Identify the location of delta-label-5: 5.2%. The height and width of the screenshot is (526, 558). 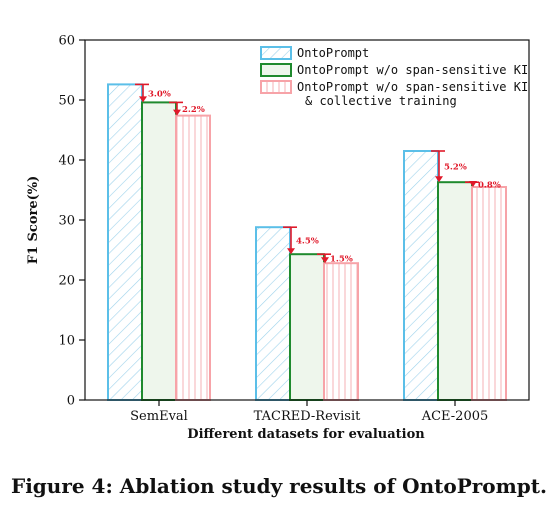
(455, 168).